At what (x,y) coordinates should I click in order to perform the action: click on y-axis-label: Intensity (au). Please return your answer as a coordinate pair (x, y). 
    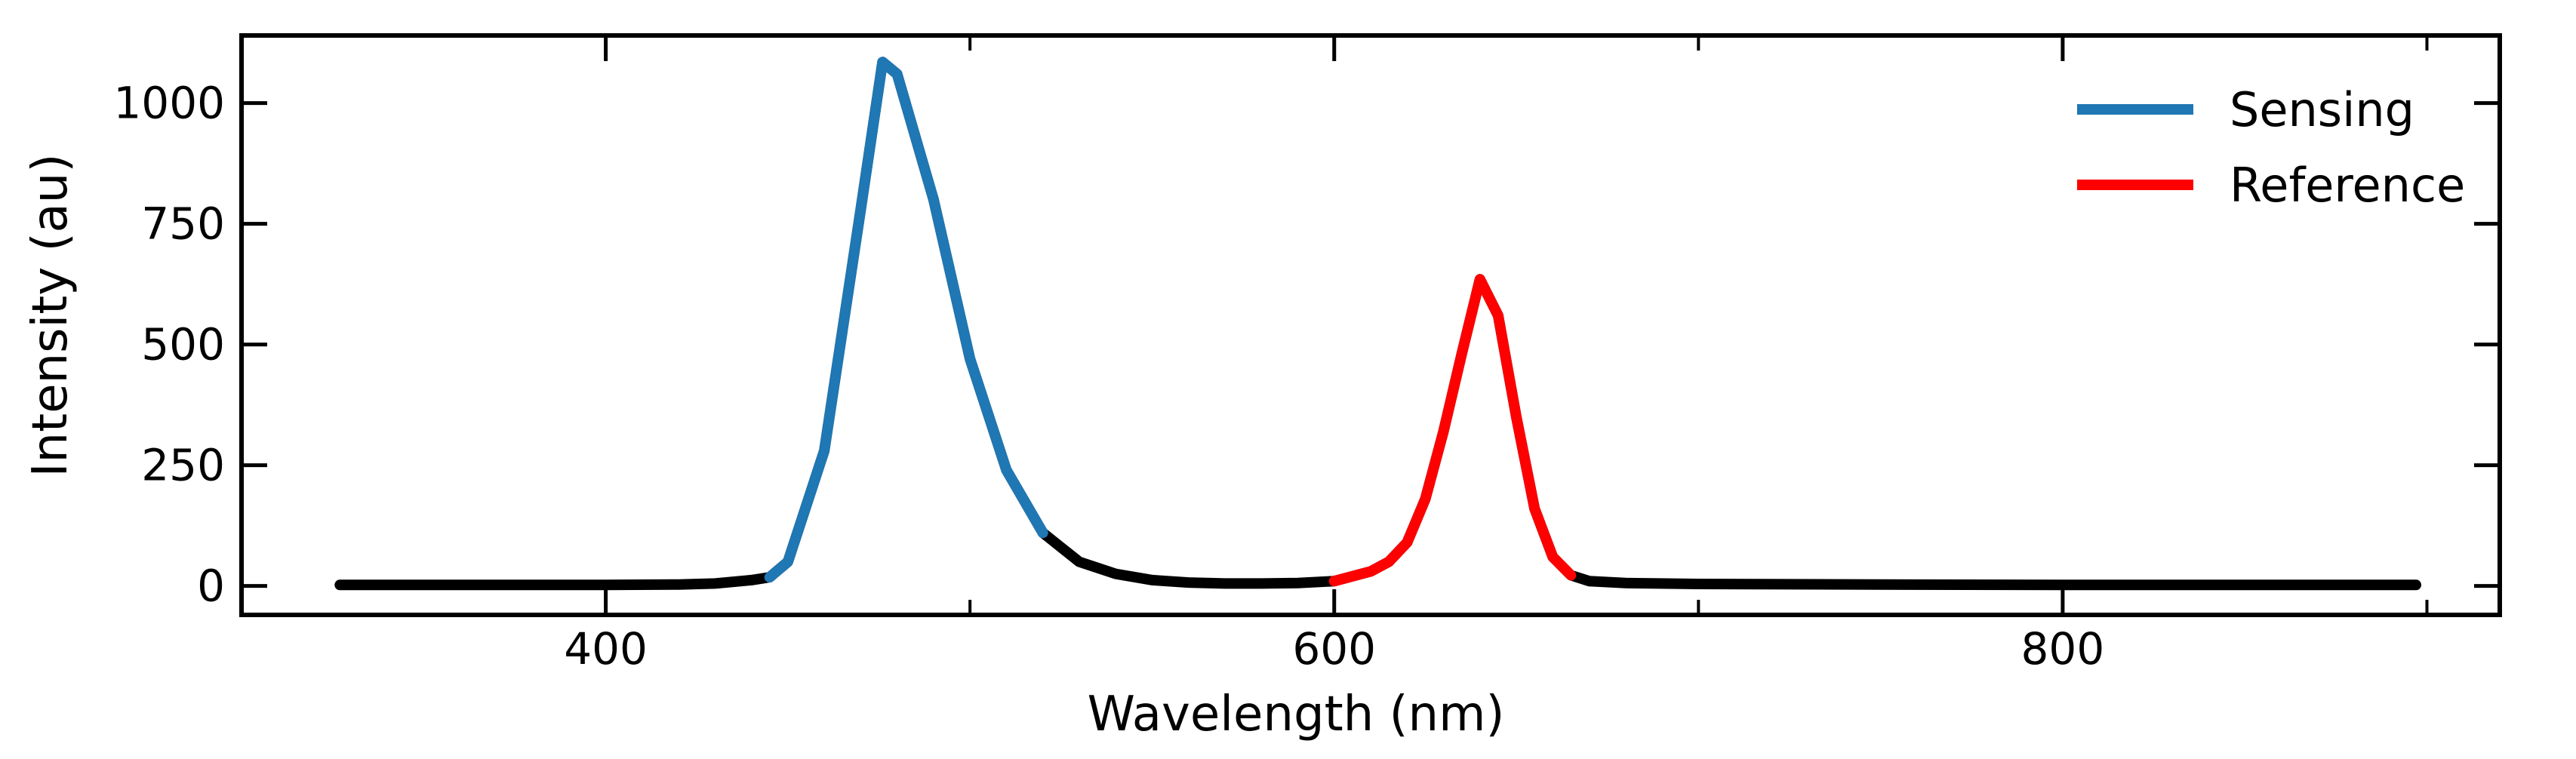
    Looking at the image, I should click on (50, 316).